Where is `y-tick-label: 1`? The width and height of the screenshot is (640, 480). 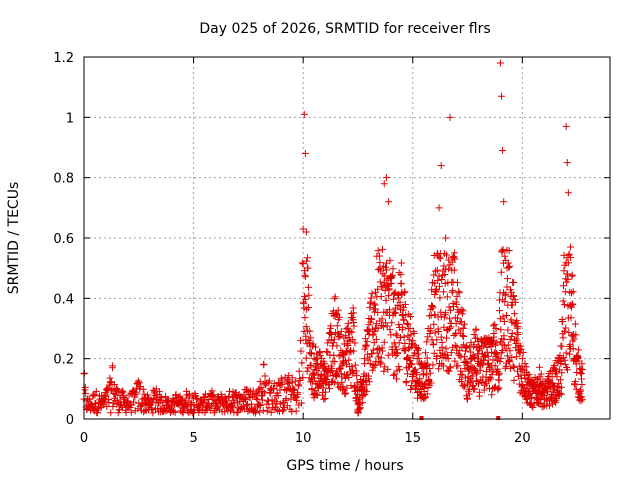 y-tick-label: 1 is located at coordinates (70, 118).